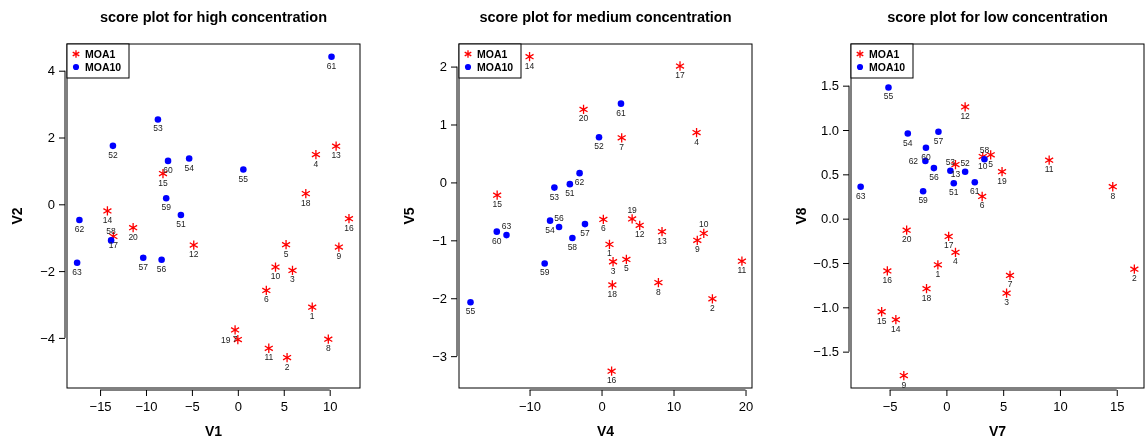 This screenshot has height=443, width=1147. What do you see at coordinates (113, 154) in the screenshot?
I see `annotation: 52` at bounding box center [113, 154].